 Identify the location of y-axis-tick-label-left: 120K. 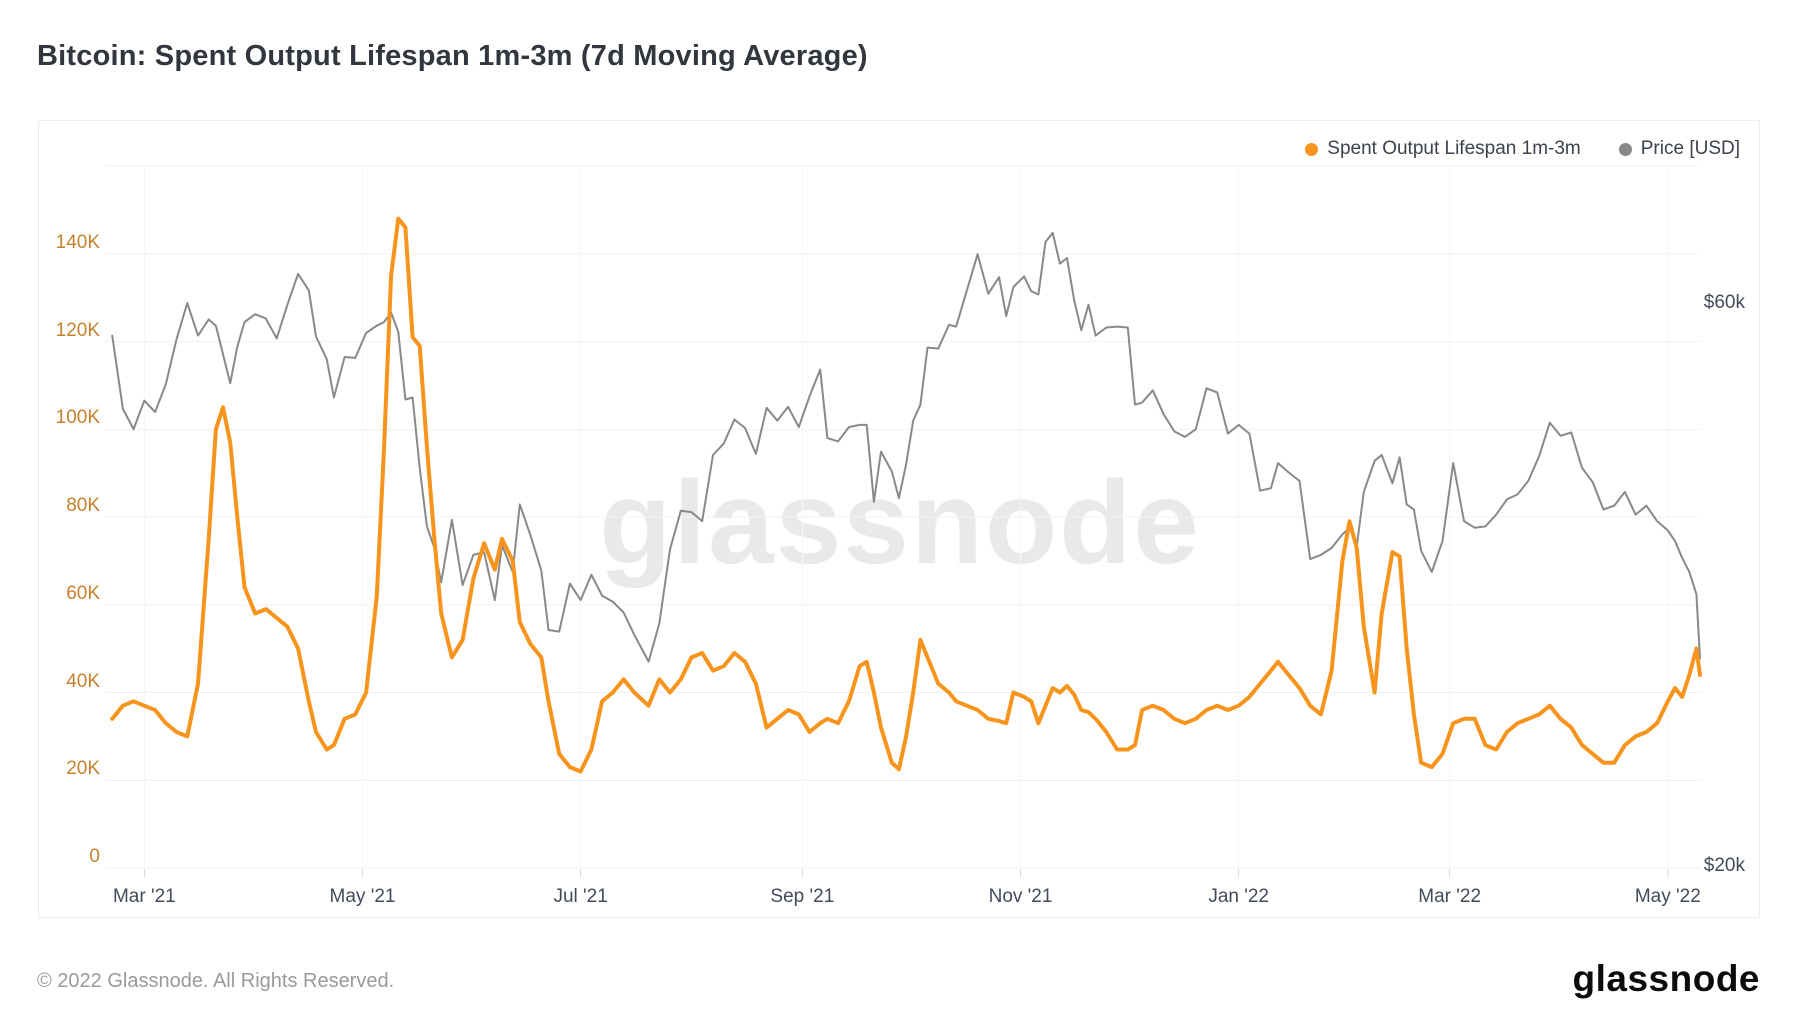
(77, 330).